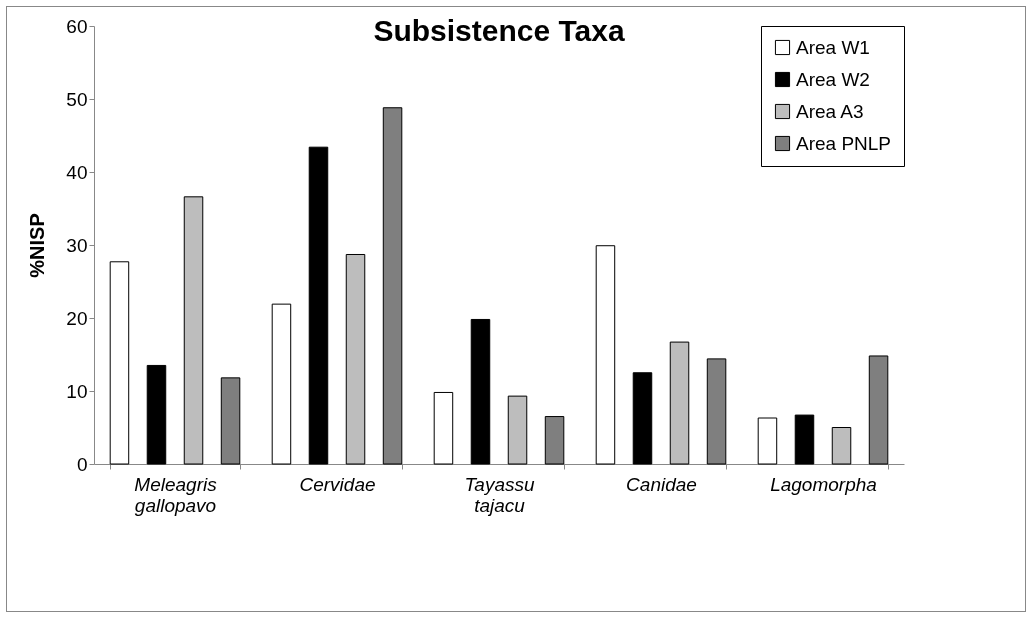  What do you see at coordinates (77, 391) in the screenshot?
I see `y-tick-label: 10` at bounding box center [77, 391].